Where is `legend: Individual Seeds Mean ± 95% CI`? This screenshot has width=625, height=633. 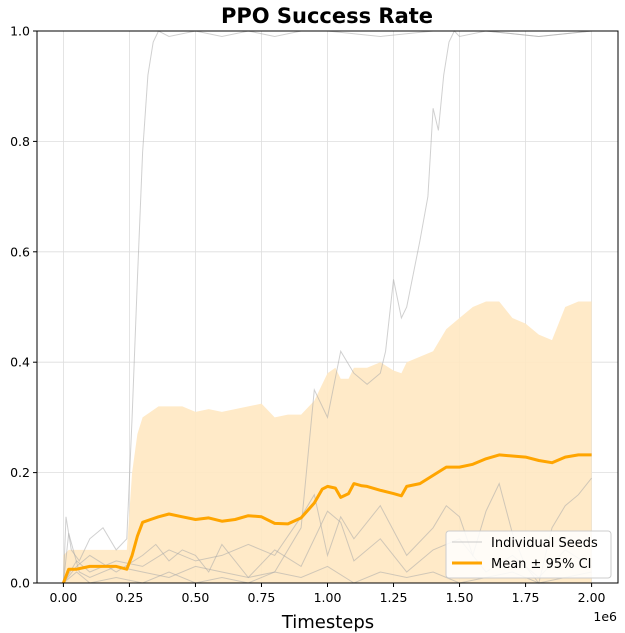
legend: Individual Seeds Mean ± 95% CI is located at coordinates (528, 554).